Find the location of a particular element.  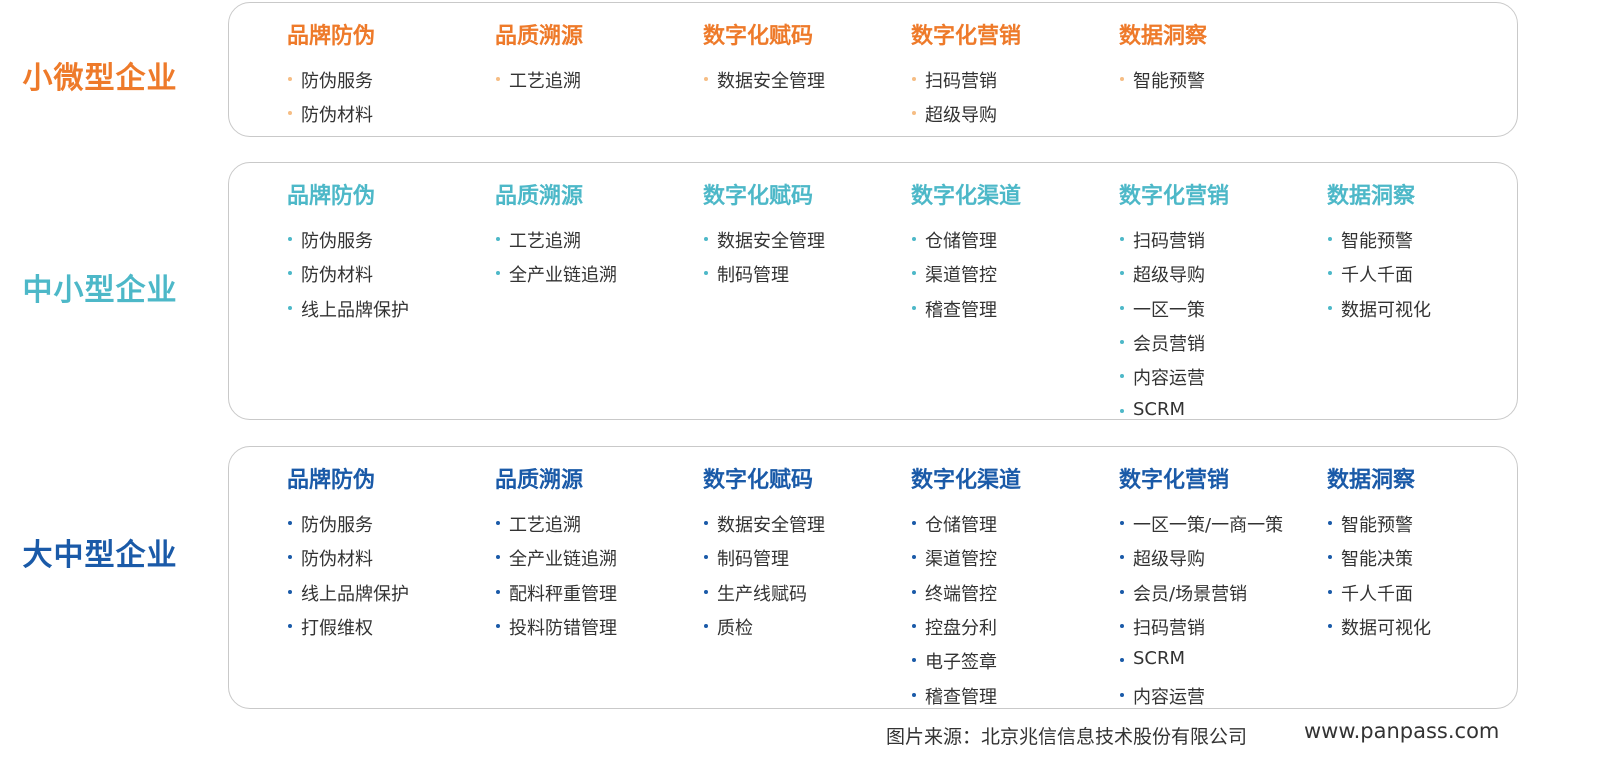

item: 质检 is located at coordinates (735, 628).